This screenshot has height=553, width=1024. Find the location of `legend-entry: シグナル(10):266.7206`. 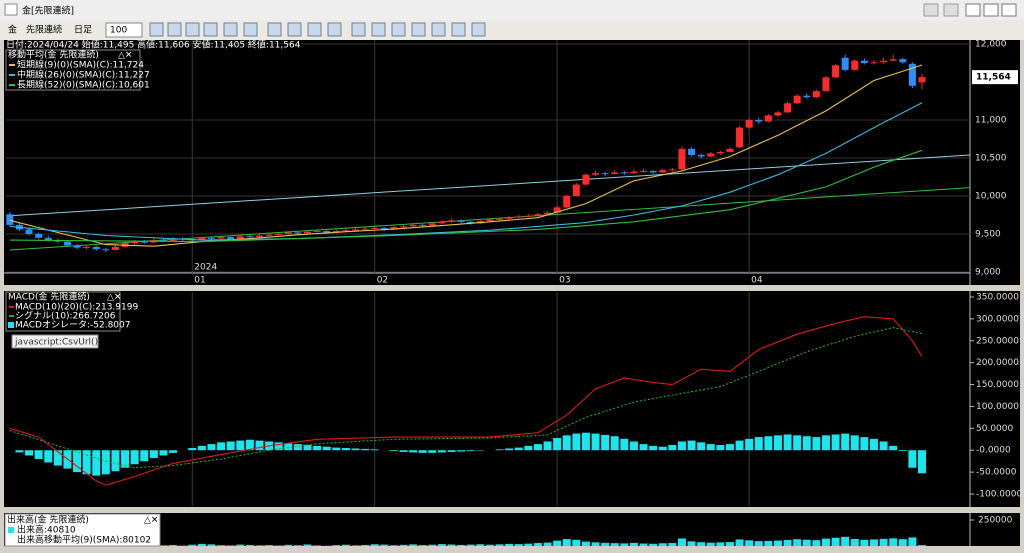

legend-entry: シグナル(10):266.7206 is located at coordinates (65, 316).